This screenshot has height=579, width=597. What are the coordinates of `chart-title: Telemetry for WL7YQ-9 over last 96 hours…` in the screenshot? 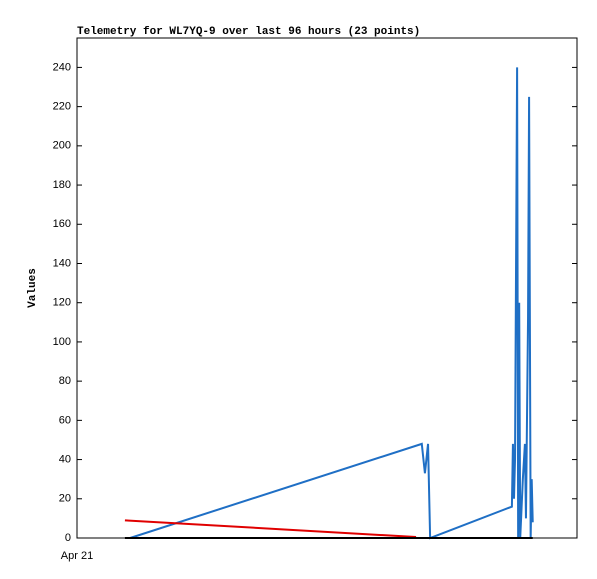 It's located at (248, 32).